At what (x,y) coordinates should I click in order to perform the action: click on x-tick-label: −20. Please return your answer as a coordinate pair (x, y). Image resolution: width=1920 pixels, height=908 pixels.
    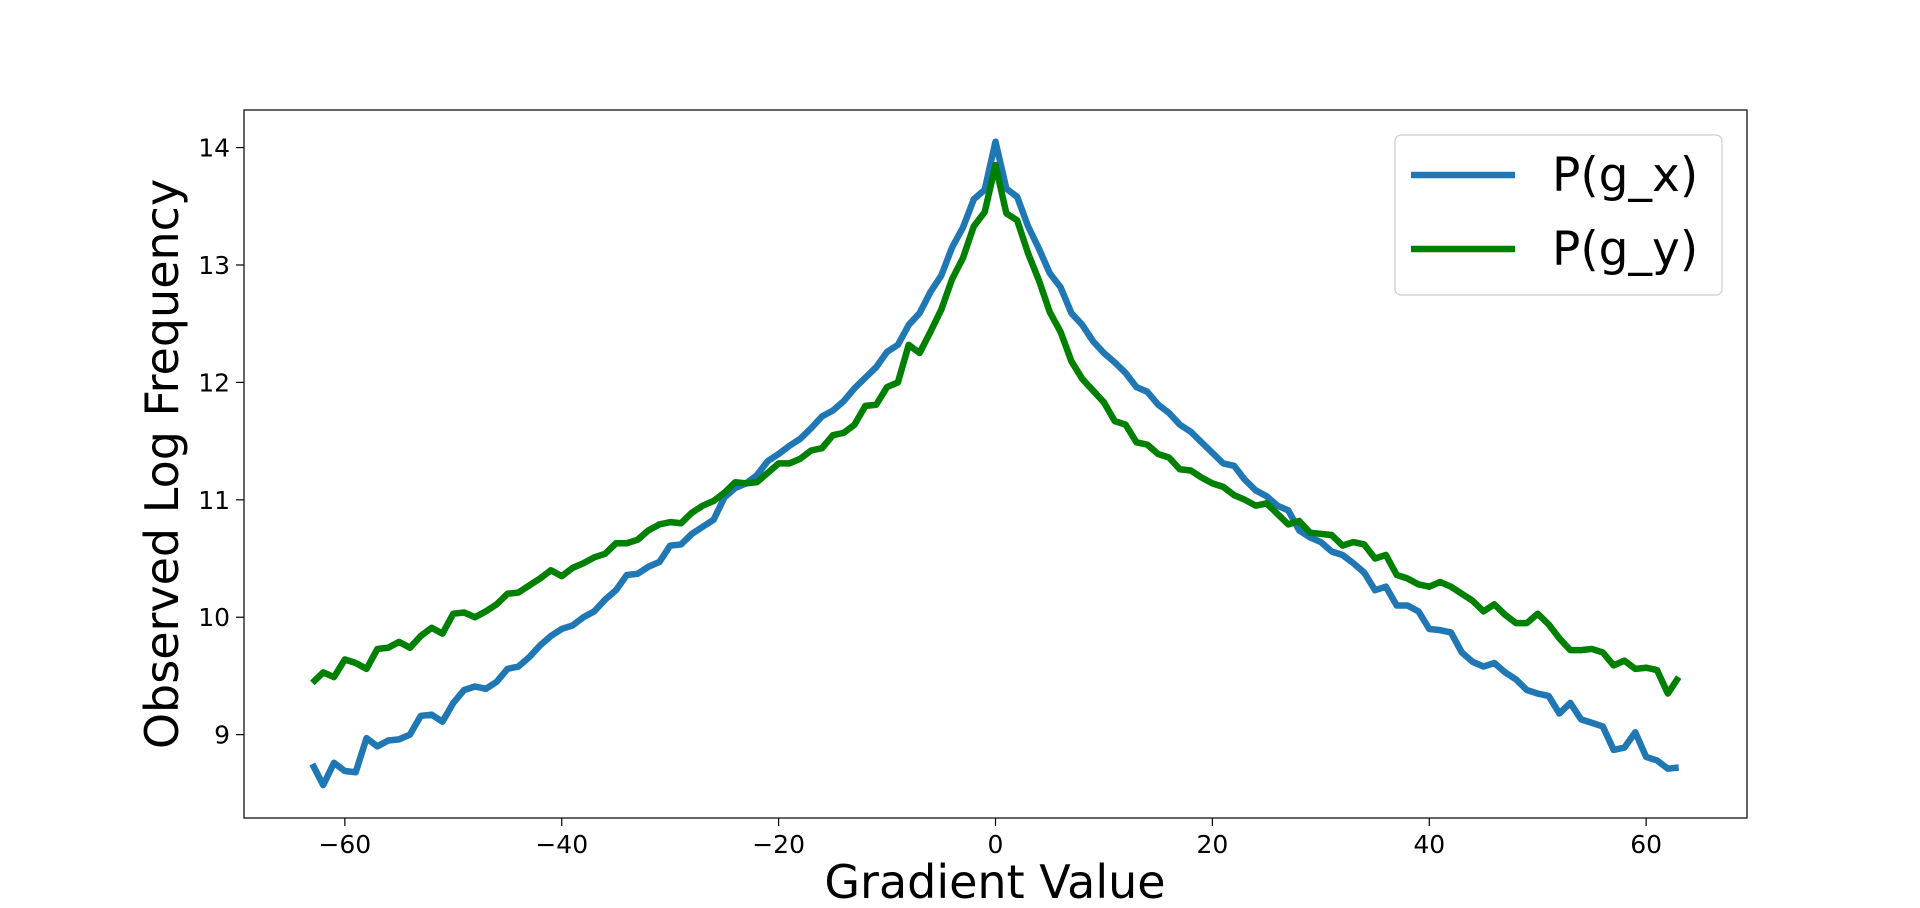
    Looking at the image, I should click on (778, 844).